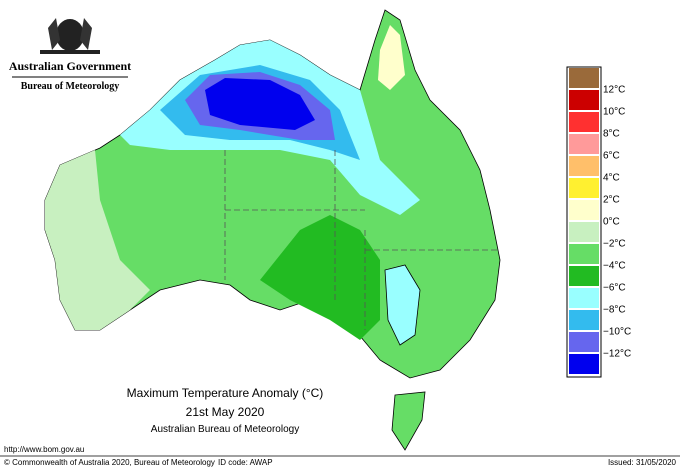 This screenshot has width=680, height=472. I want to click on legend-frame, so click(584, 222).